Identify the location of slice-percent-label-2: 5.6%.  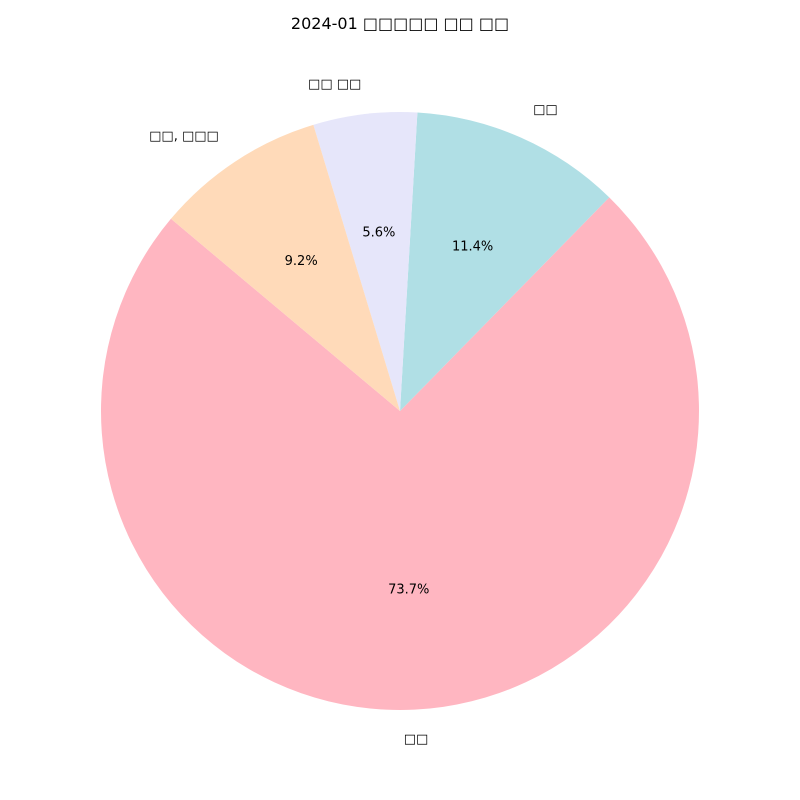
(378, 232).